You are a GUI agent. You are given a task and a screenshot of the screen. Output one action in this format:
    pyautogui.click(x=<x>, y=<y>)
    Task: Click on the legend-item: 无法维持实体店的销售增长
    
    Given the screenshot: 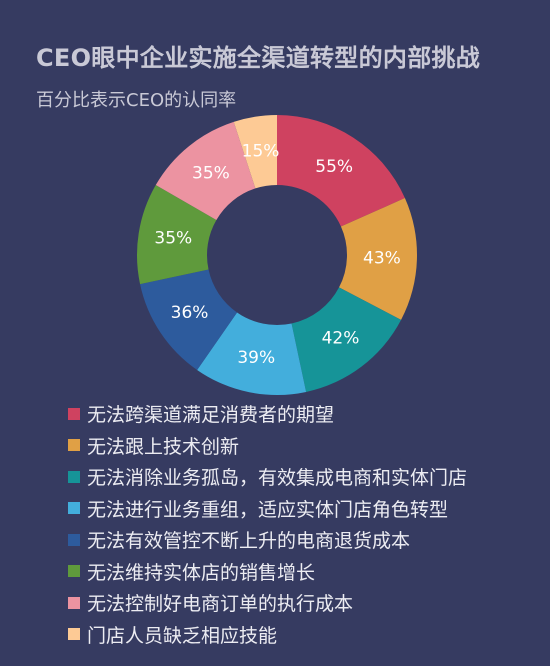 What is the action you would take?
    pyautogui.click(x=267, y=572)
    